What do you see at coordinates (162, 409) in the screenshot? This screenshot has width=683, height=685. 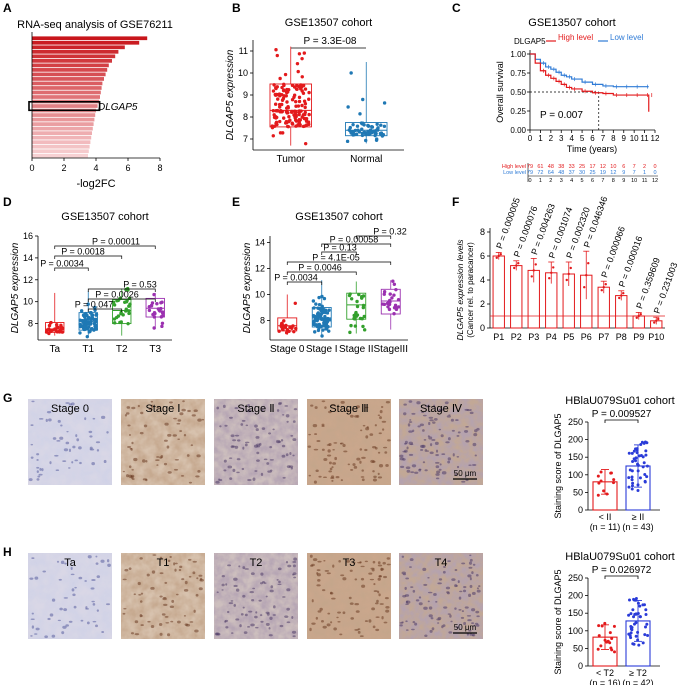 I see `ihc-label: Stage Ⅰ` at bounding box center [162, 409].